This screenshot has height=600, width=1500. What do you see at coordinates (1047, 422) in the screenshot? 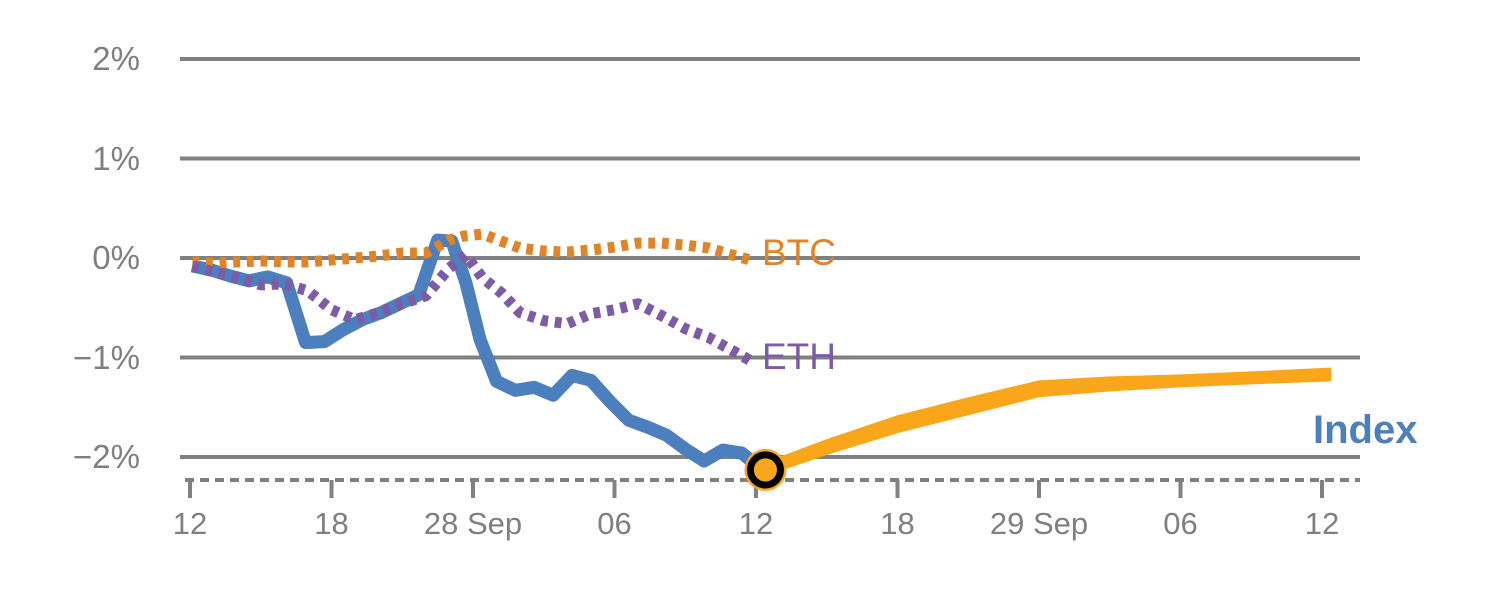
I see `forecast-band` at bounding box center [1047, 422].